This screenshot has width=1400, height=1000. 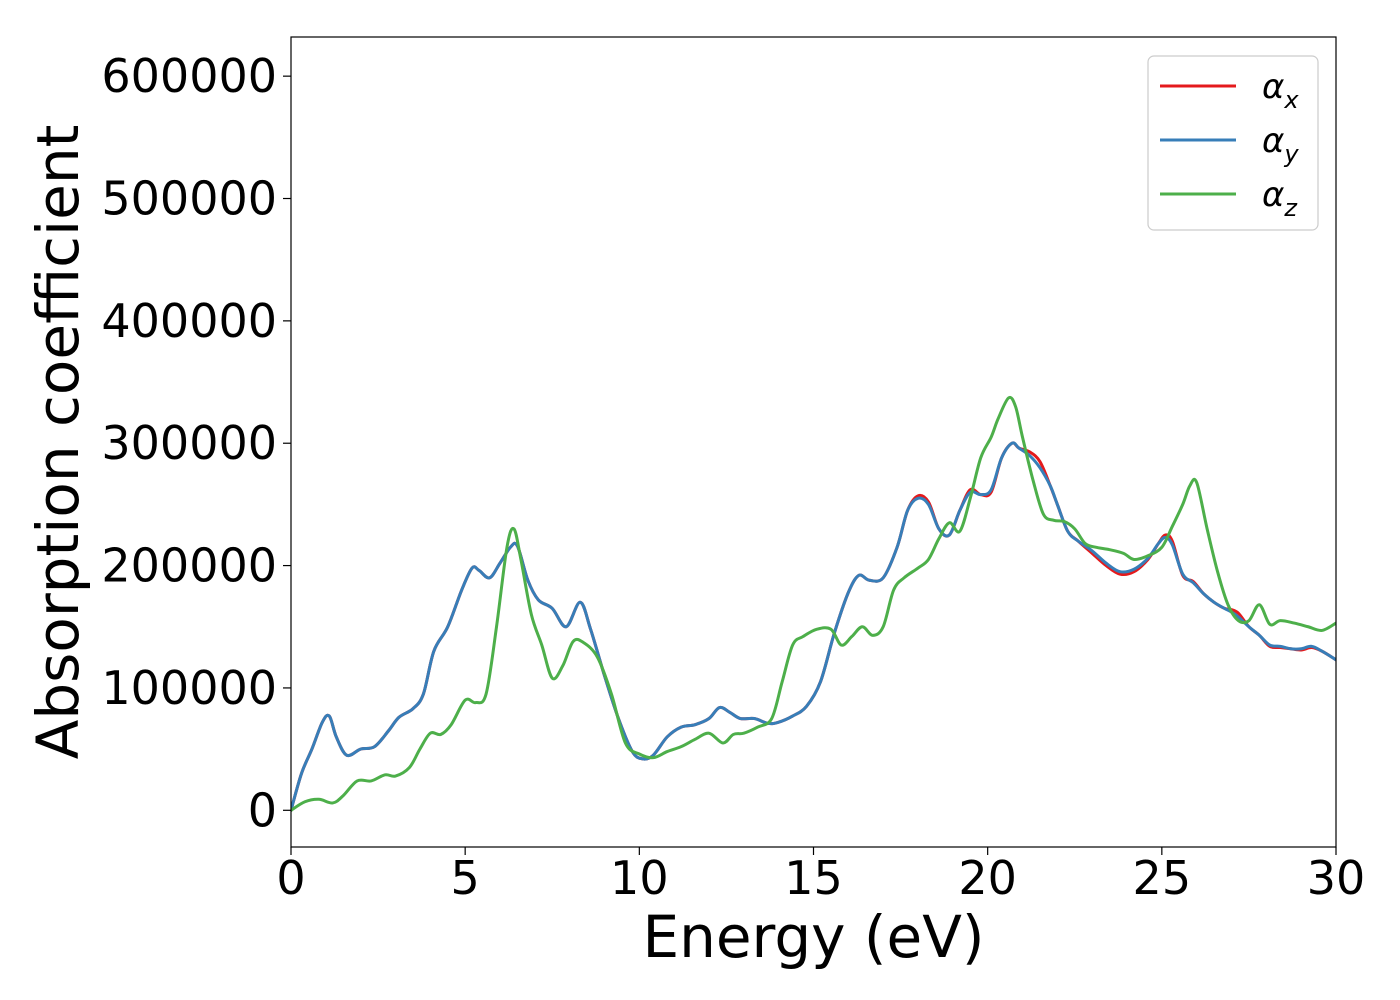 I want to click on x-tick-label: 10, so click(x=639, y=878).